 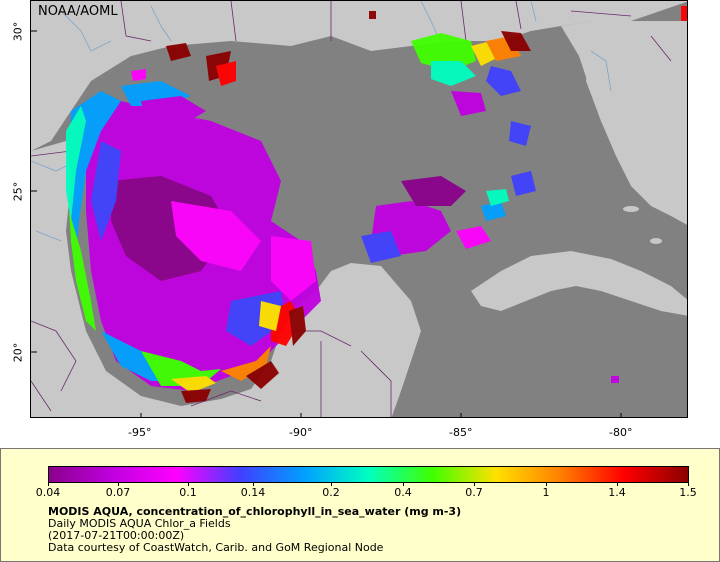 I want to click on colorbar-label: 0.07, so click(x=118, y=492).